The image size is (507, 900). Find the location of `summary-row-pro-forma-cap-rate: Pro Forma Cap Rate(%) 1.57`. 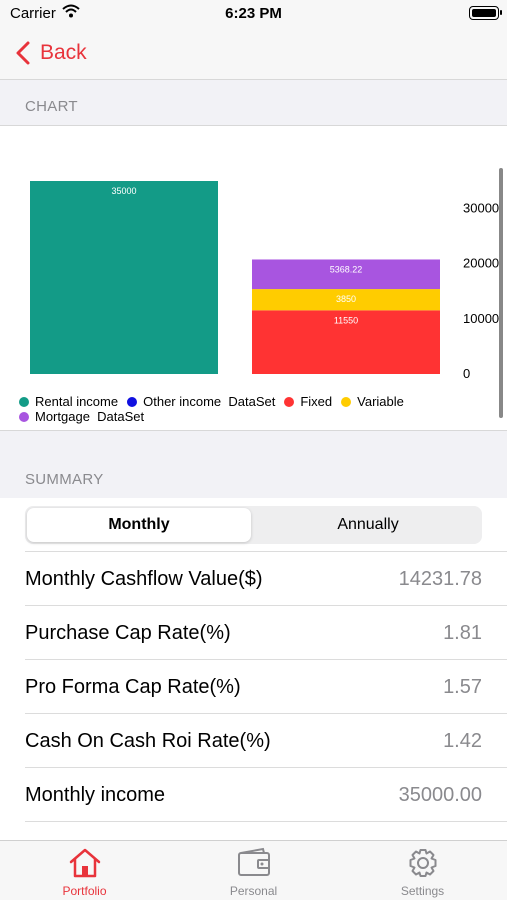

summary-row-pro-forma-cap-rate: Pro Forma Cap Rate(%) 1.57 is located at coordinates (266, 686).